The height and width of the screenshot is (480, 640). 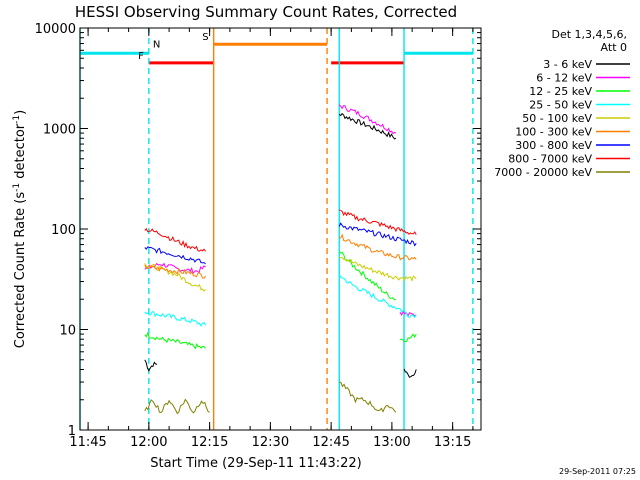 I want to click on x-tick-label: 11:45, so click(x=87, y=442).